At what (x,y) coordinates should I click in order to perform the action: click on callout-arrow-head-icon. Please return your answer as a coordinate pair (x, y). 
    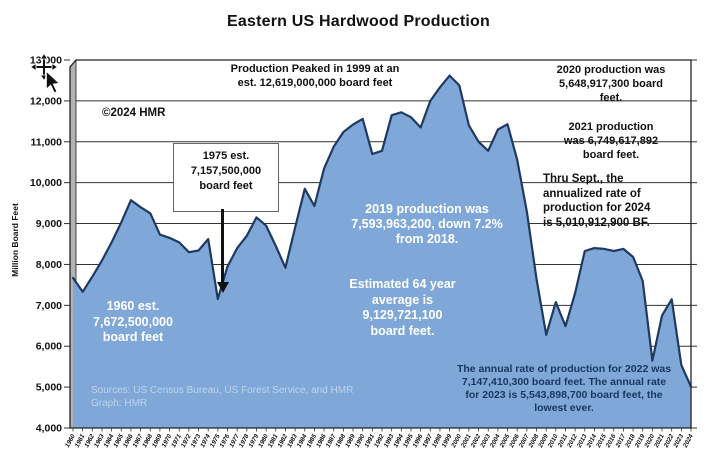
    Looking at the image, I should click on (222, 287).